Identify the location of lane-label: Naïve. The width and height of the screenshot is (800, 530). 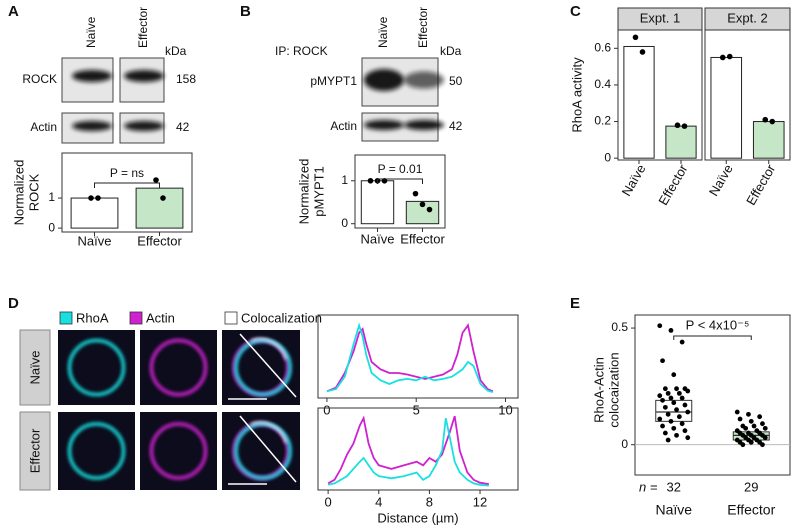
(91, 32).